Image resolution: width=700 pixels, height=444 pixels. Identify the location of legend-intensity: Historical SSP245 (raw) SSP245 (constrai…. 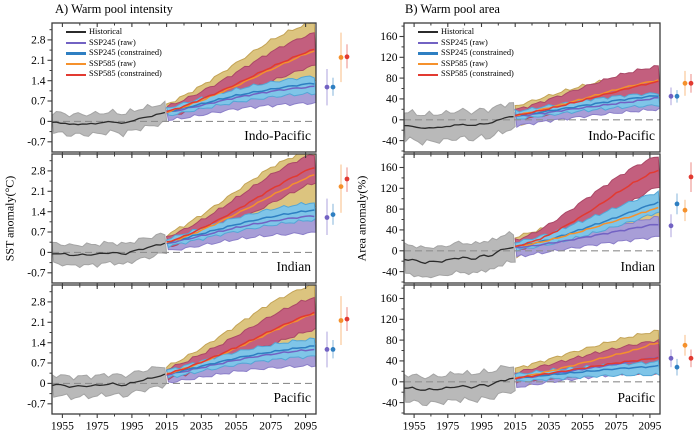
(114, 53).